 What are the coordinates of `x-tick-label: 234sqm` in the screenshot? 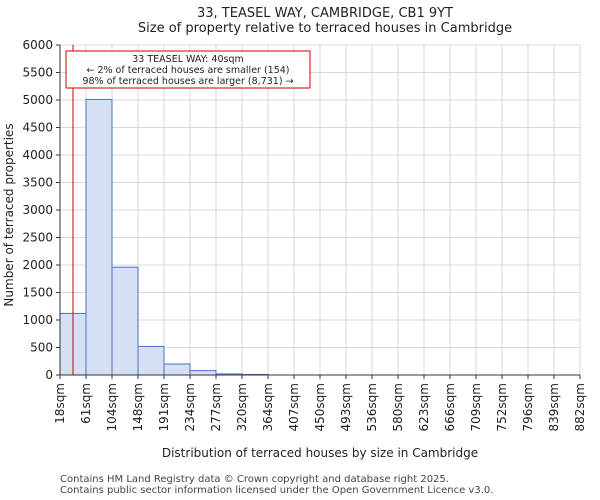 It's located at (190, 407).